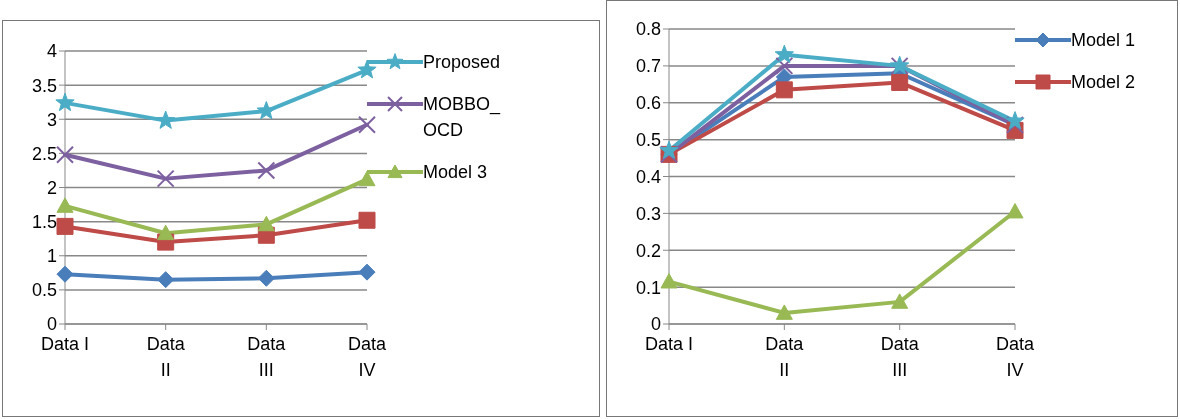 The image size is (1180, 419). I want to click on legend-label: MOBBO_OCD, so click(462, 117).